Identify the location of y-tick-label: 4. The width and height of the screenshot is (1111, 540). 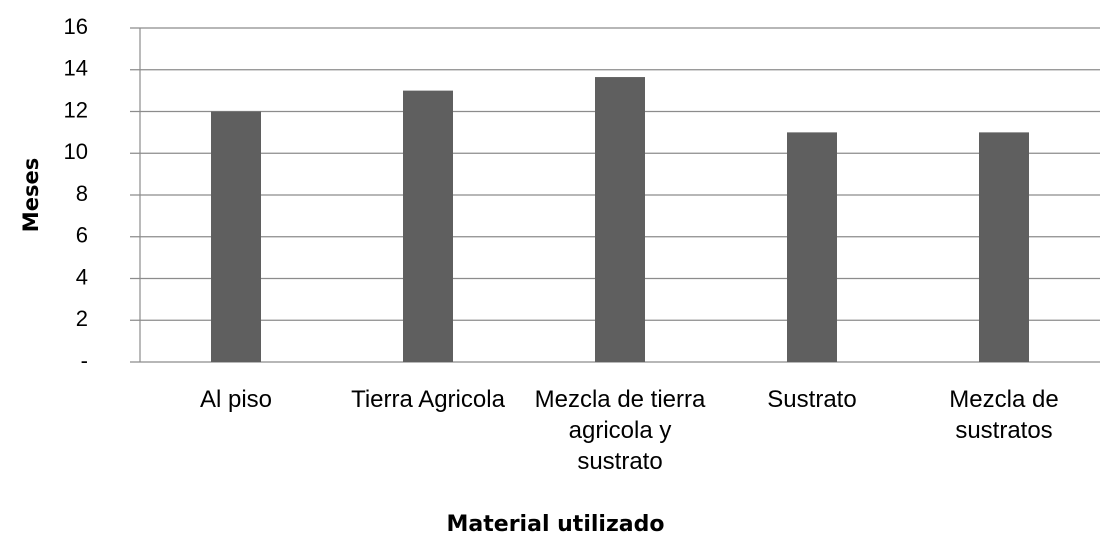
(82, 276).